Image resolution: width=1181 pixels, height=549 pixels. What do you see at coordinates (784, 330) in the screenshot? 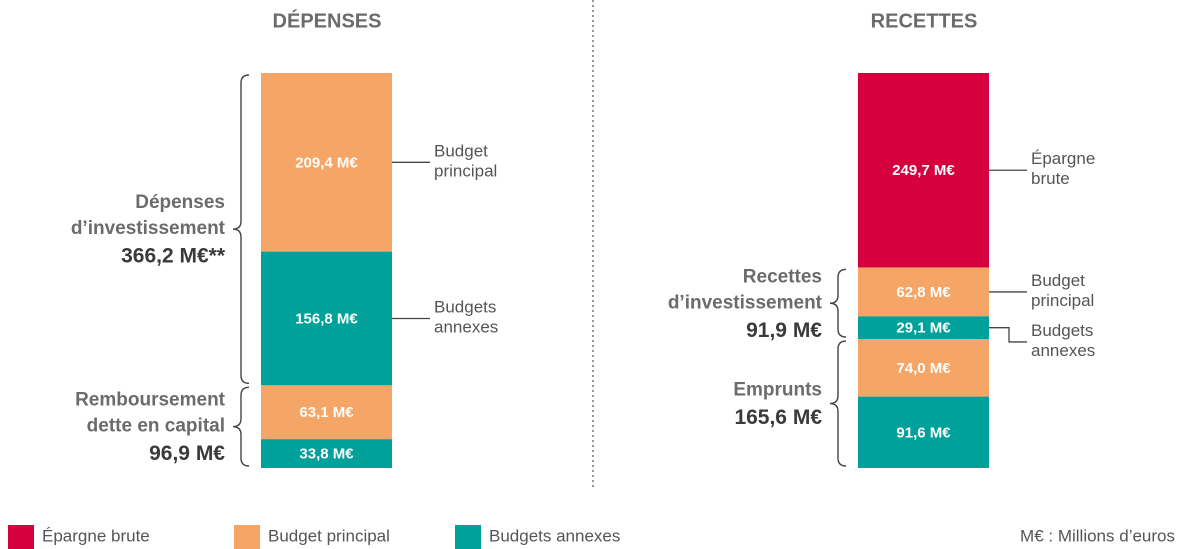
I see `group-total: 91,9 M€` at bounding box center [784, 330].